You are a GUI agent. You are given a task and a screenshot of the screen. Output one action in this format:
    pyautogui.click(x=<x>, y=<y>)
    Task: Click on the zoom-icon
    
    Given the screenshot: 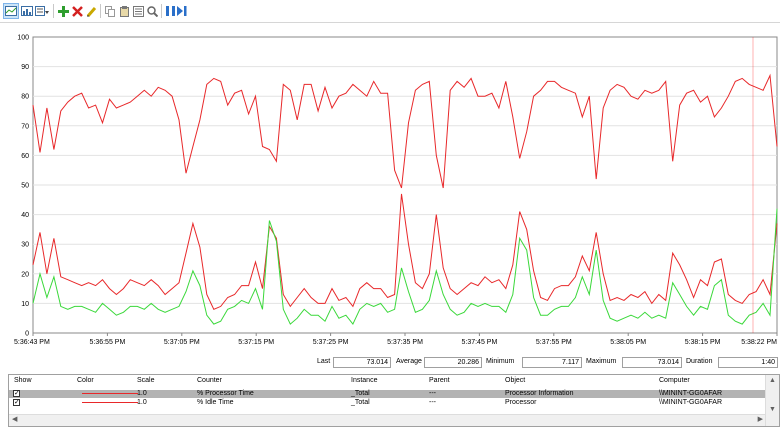 What is the action you would take?
    pyautogui.click(x=152, y=11)
    